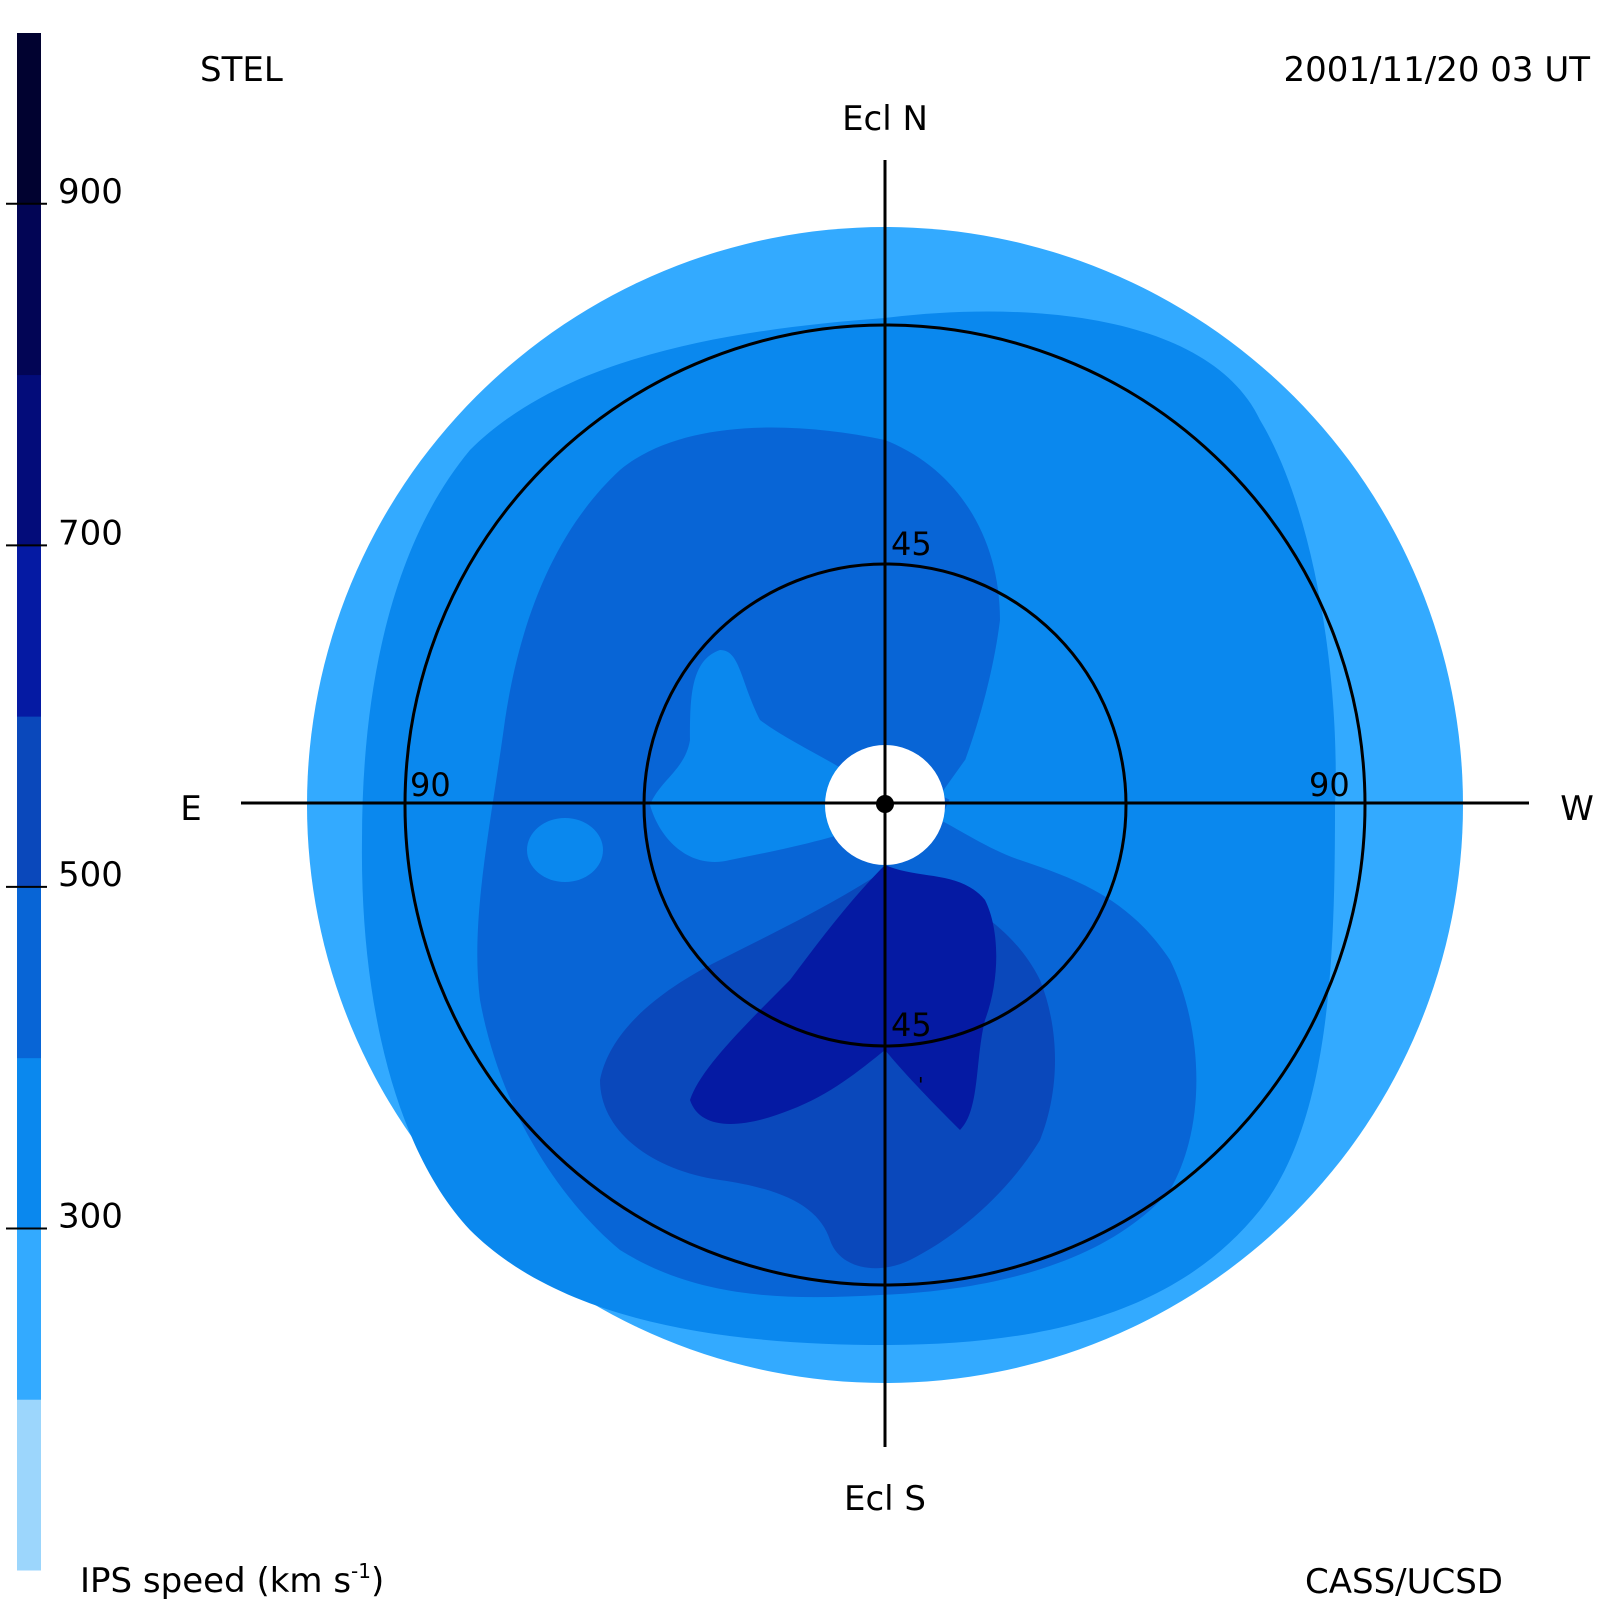 This screenshot has height=1600, width=1600. I want to click on colorbar-tick-label-900: 900, so click(90, 192).